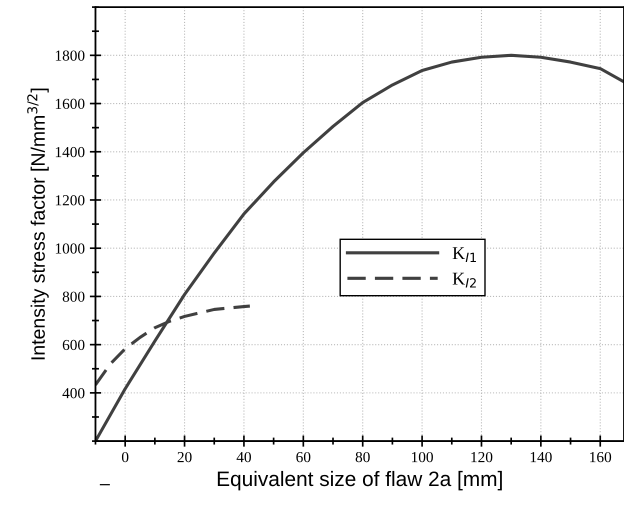 This screenshot has width=624, height=507. What do you see at coordinates (481, 457) in the screenshot?
I see `x-tick-label: 120` at bounding box center [481, 457].